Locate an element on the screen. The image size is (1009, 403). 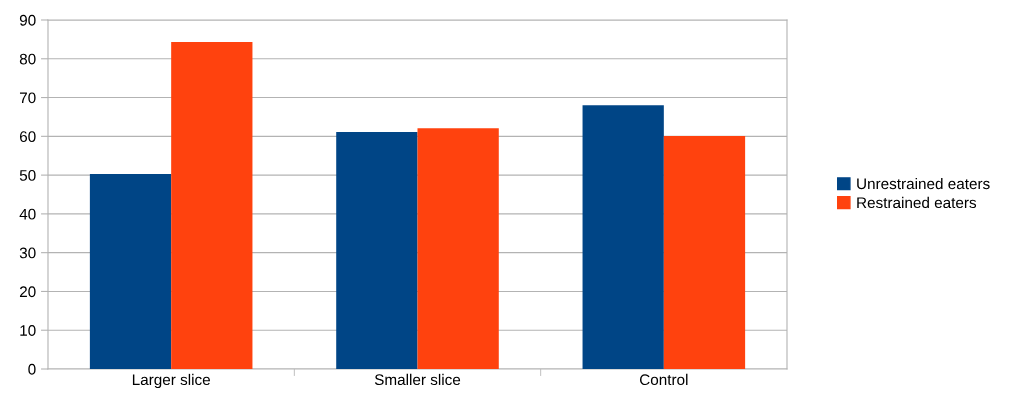
legend-label: Unrestrained eaters is located at coordinates (923, 183).